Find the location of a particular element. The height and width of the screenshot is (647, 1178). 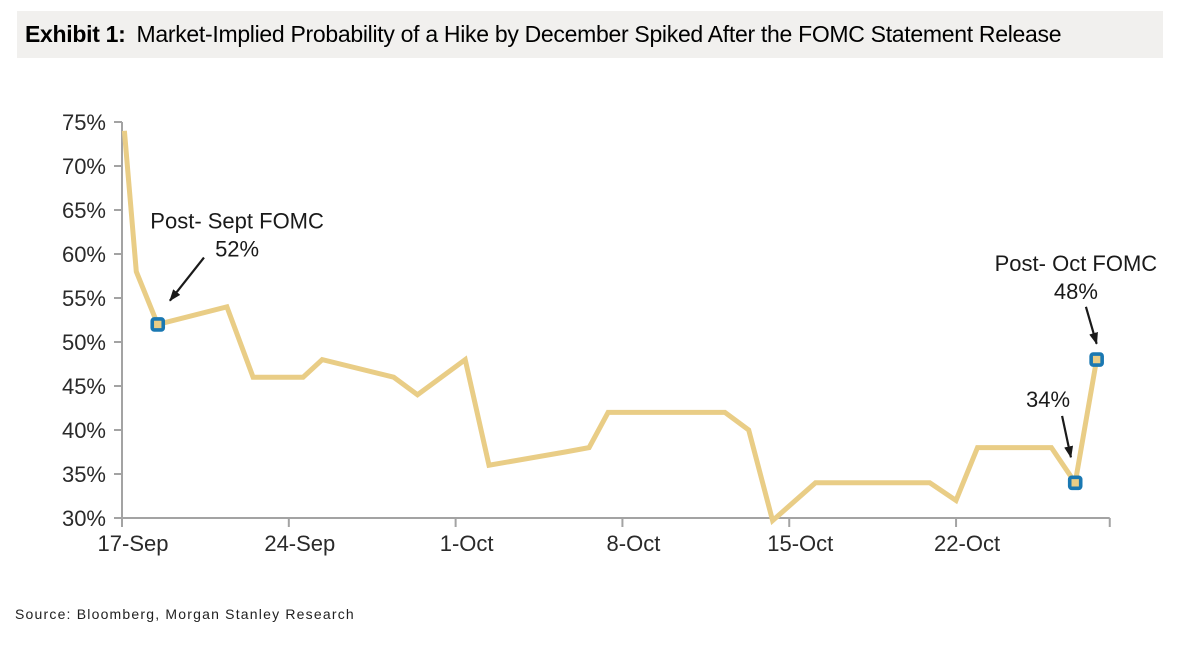

y-tick-label: 50% is located at coordinates (84, 342).